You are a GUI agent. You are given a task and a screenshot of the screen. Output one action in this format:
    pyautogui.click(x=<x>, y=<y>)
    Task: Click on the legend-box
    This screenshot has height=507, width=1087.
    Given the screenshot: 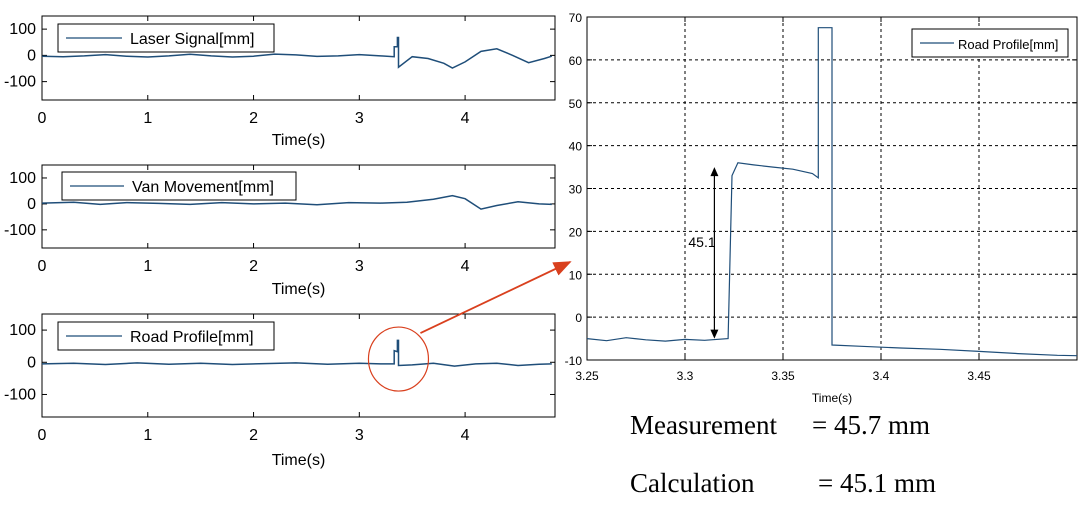 What is the action you would take?
    pyautogui.click(x=179, y=186)
    